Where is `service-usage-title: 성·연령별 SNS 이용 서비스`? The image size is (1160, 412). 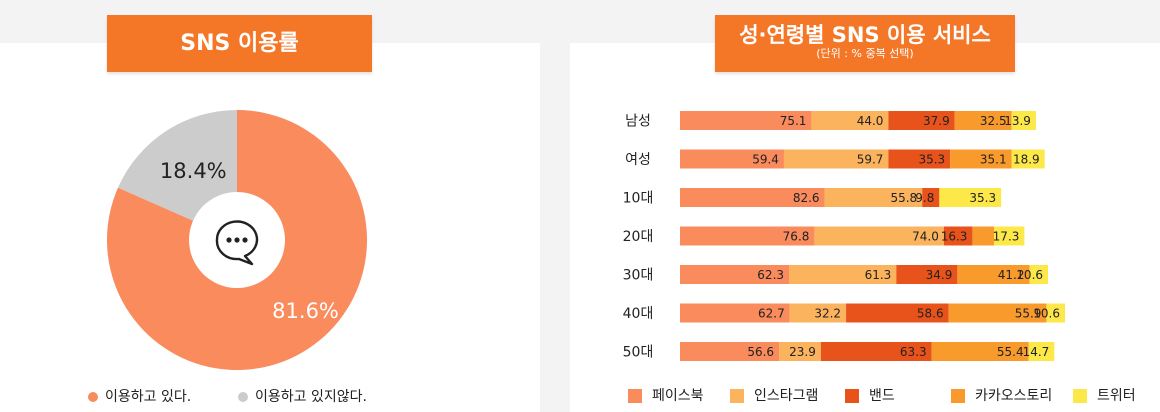 service-usage-title: 성·연령별 SNS 이용 서비스 is located at coordinates (865, 35).